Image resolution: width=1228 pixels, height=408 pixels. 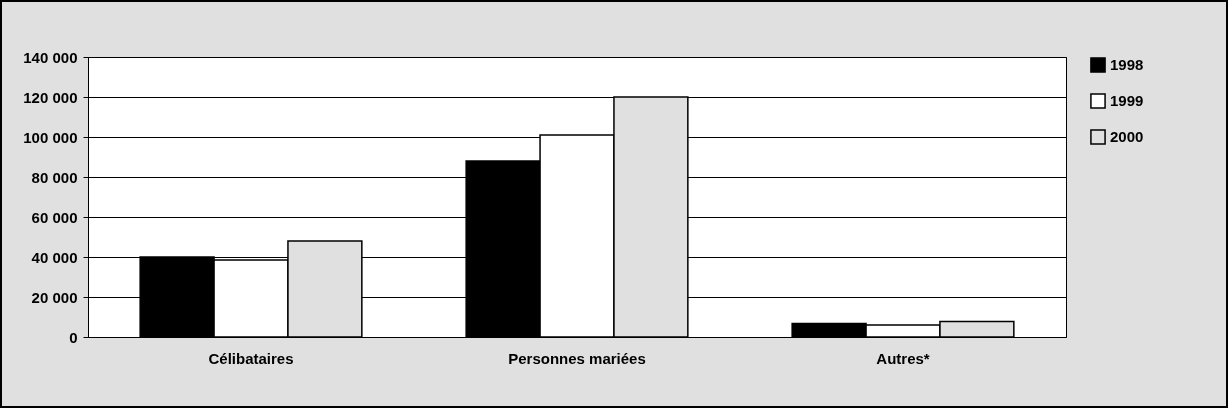 I want to click on y-tick-label: 20 000, so click(x=54, y=297).